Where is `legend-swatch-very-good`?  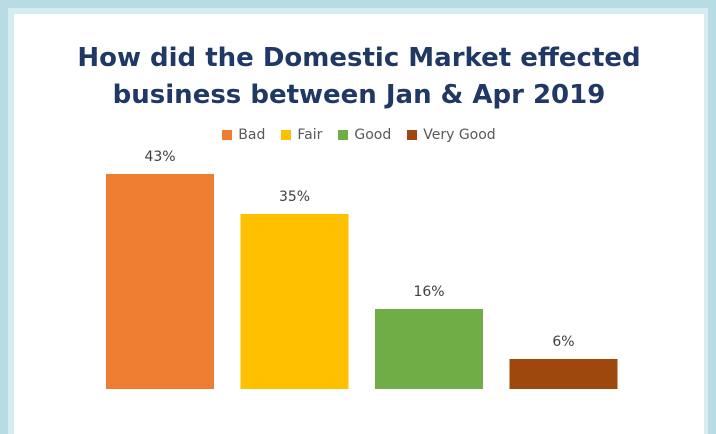
legend-swatch-very-good is located at coordinates (412, 135).